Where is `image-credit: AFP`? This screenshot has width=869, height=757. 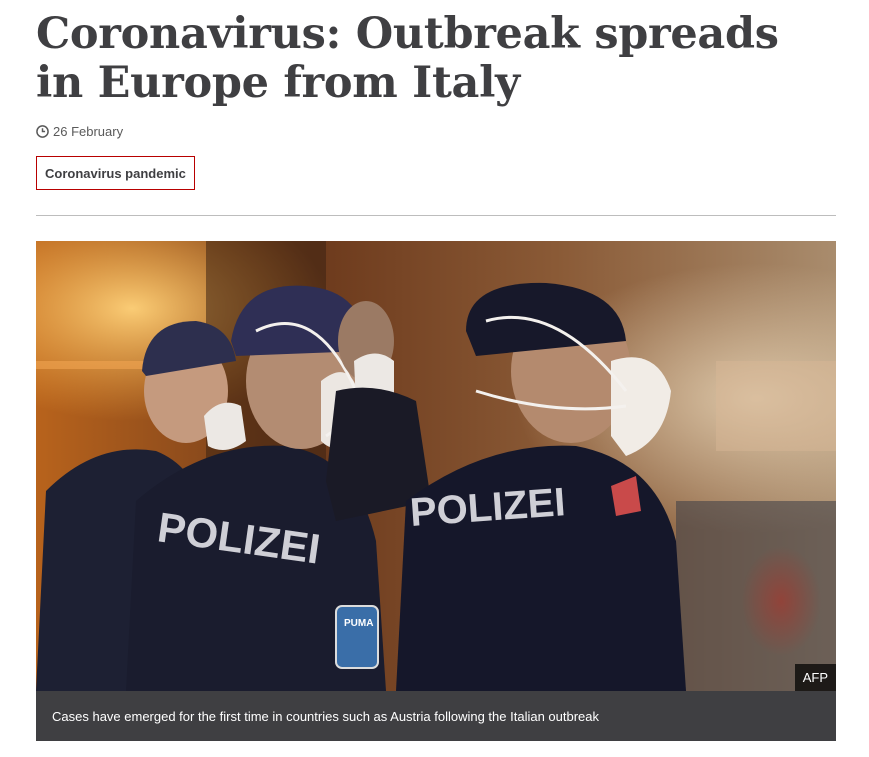 image-credit: AFP is located at coordinates (815, 677).